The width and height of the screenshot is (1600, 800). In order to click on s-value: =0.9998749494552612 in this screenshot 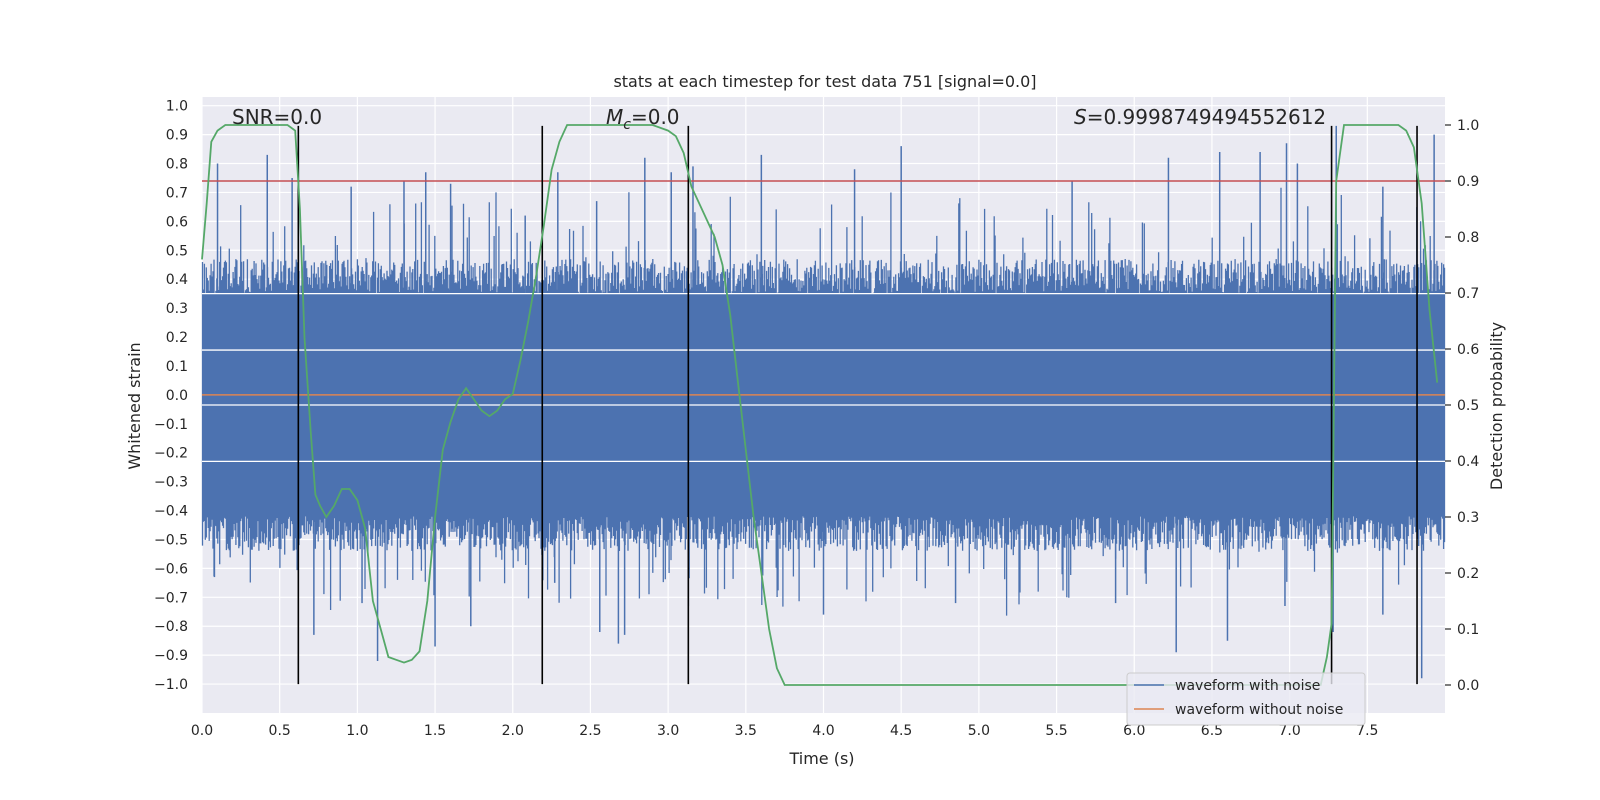, I will do `click(1206, 117)`.